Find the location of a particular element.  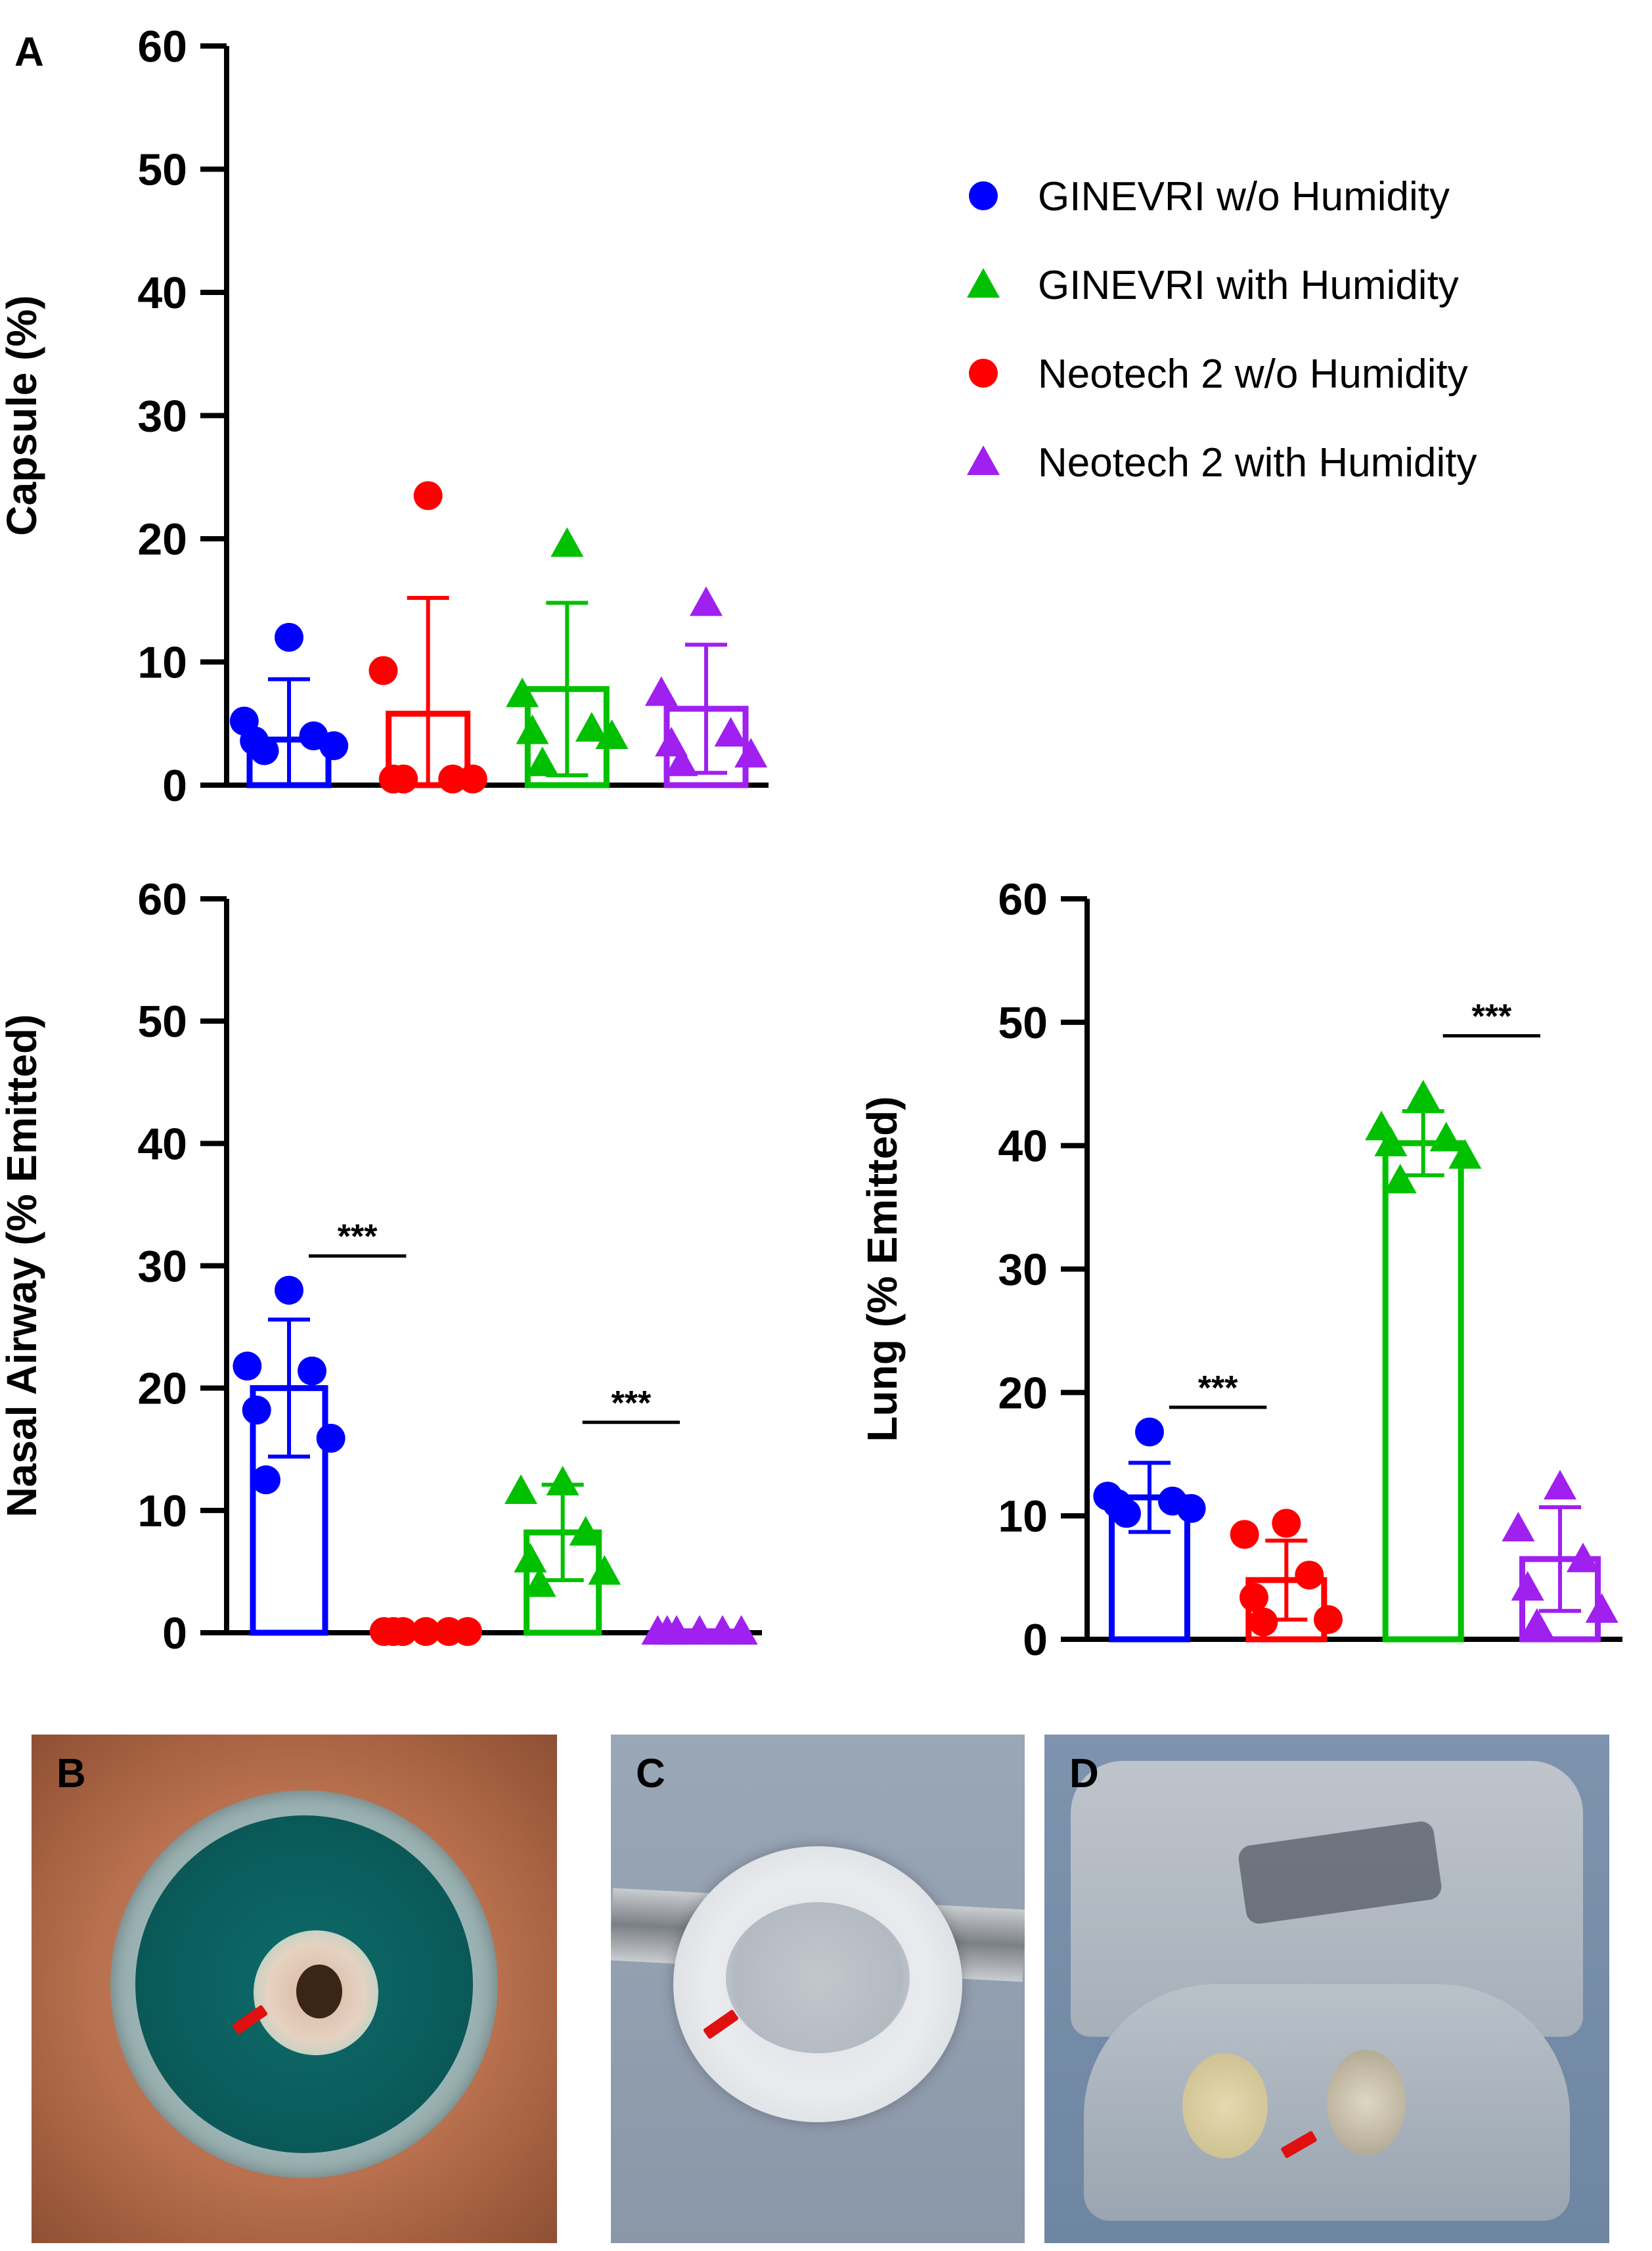

nostril-right is located at coordinates (1366, 2102).